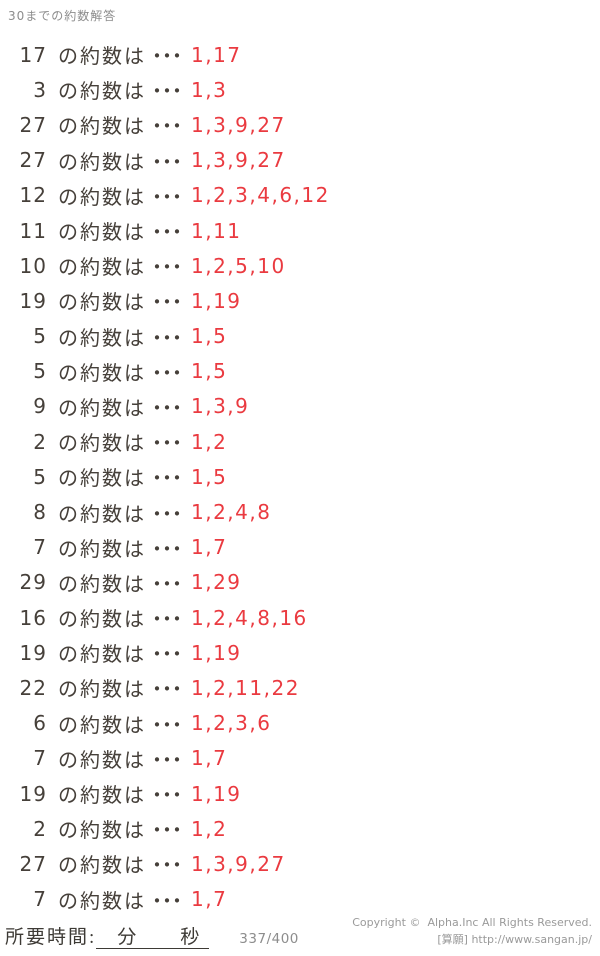 The width and height of the screenshot is (600, 956). I want to click on answer-value: 1,29, so click(216, 582).